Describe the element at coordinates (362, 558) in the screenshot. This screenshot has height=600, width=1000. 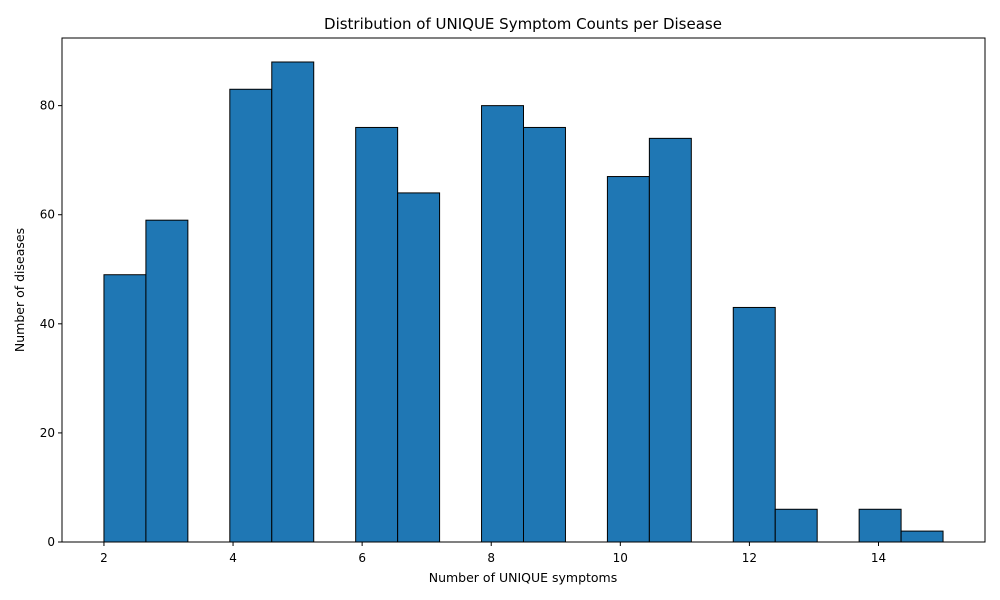
I see `x-tick-label: 6` at that location.